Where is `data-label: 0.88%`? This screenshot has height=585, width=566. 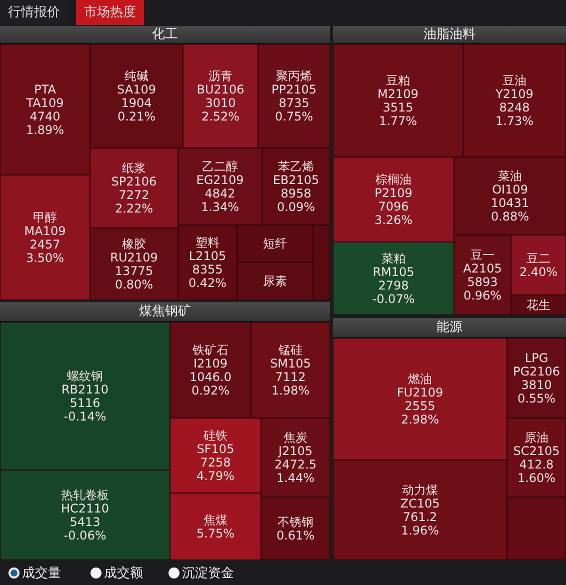
data-label: 0.88% is located at coordinates (510, 216).